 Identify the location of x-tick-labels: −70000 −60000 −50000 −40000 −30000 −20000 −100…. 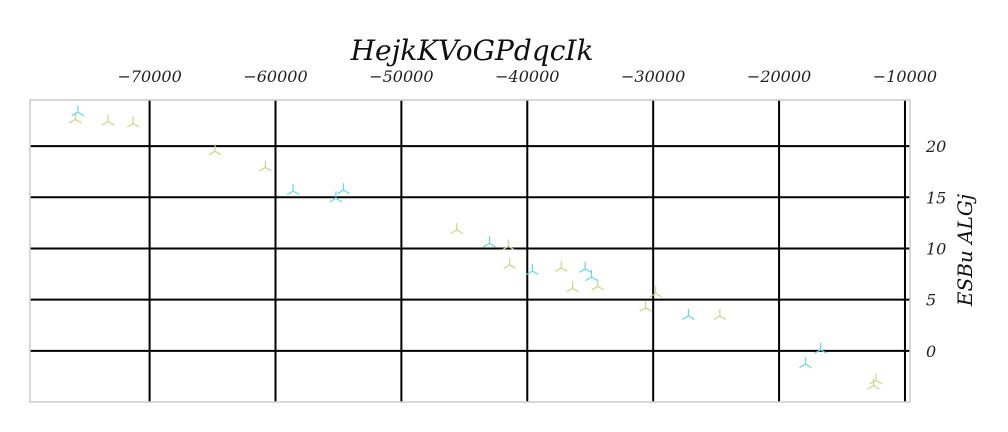
(527, 76).